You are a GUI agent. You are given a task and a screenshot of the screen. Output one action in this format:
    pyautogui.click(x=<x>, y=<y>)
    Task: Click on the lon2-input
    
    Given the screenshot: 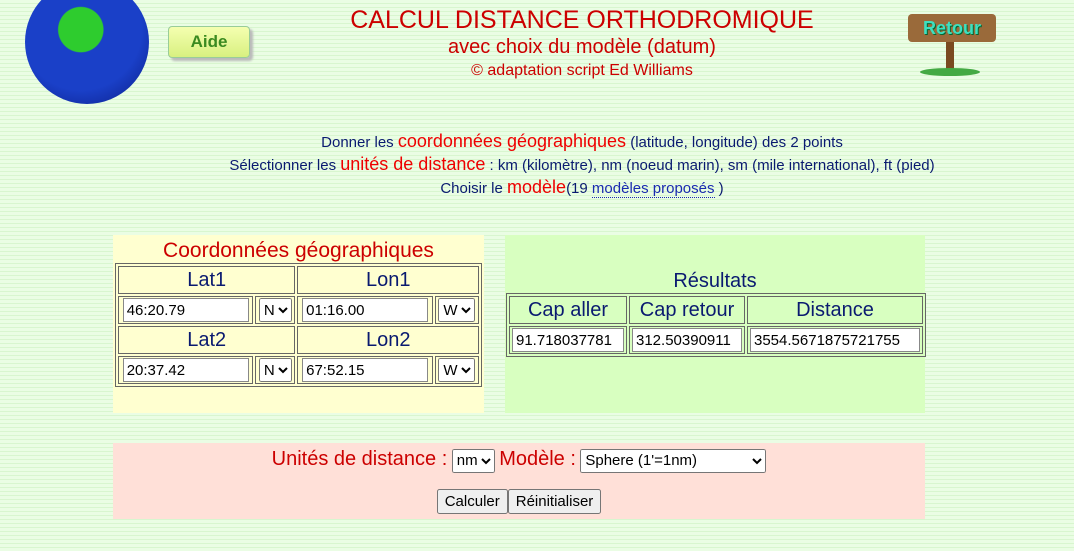 What is the action you would take?
    pyautogui.click(x=365, y=370)
    